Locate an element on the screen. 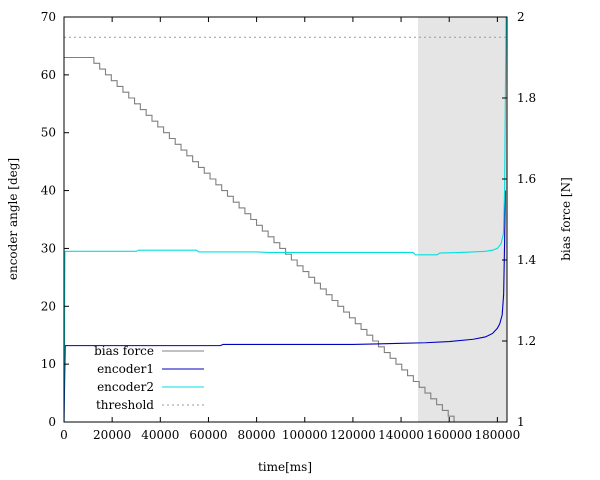 The image size is (600, 480). y-axis-right-label: bias force [N] is located at coordinates (566, 219).